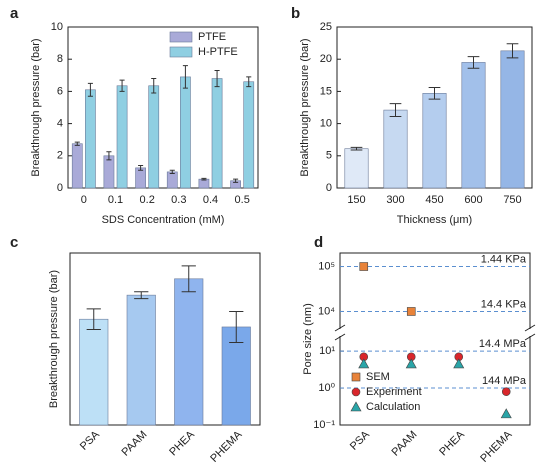 This screenshot has height=466, width=550. I want to click on y-tick-label: 25, so click(326, 27).